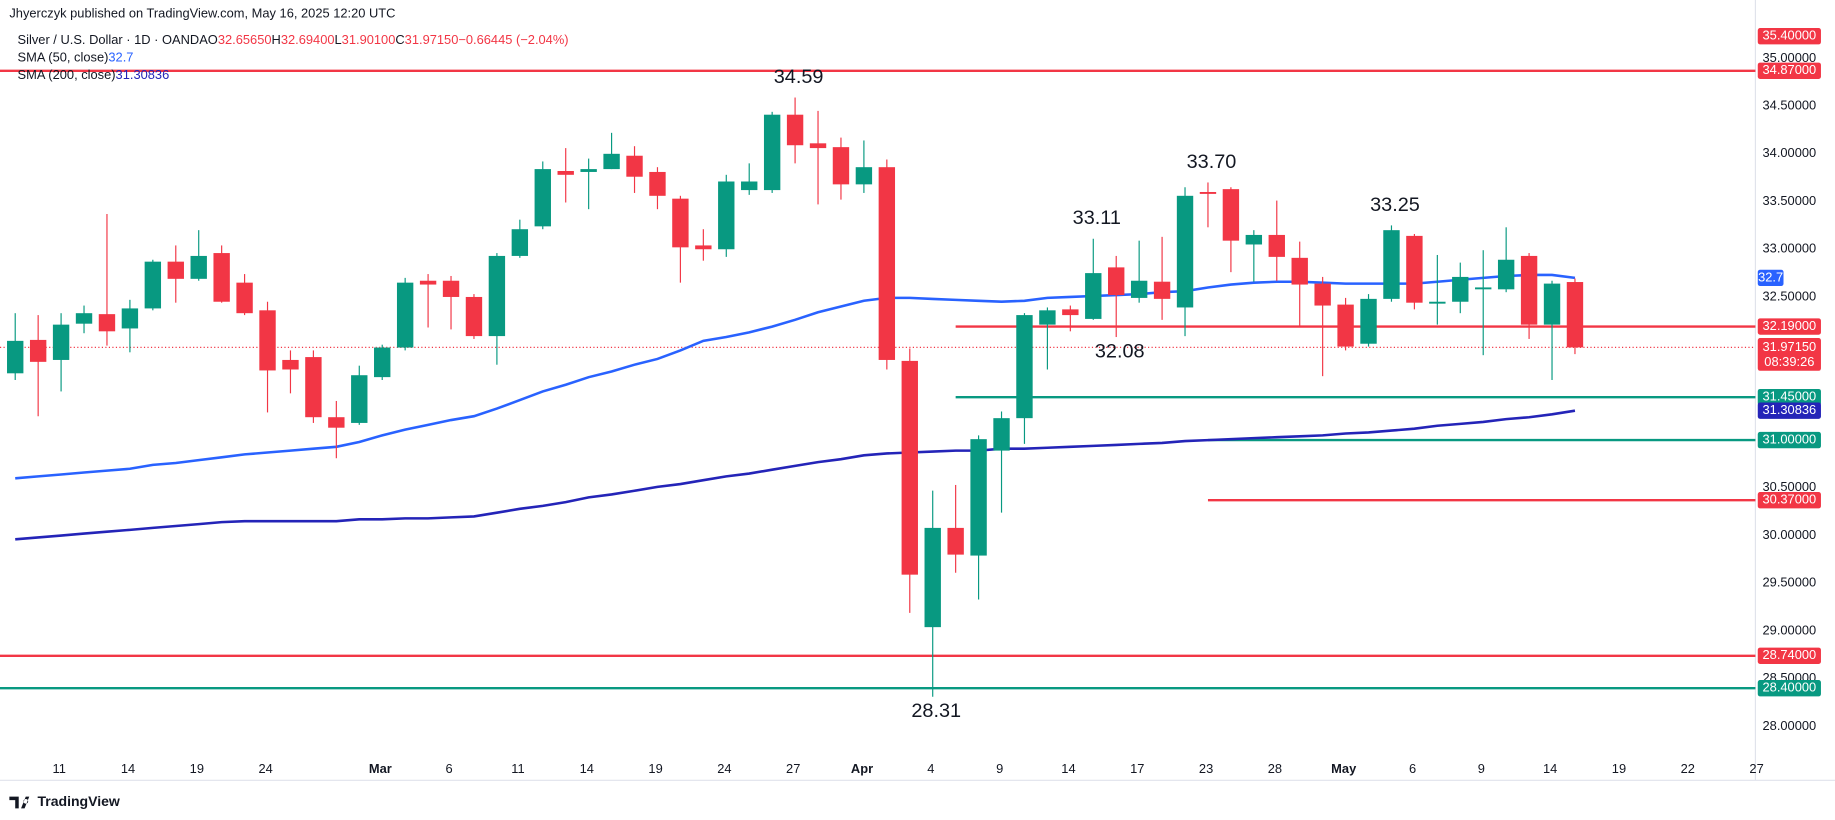  Describe the element at coordinates (1790, 499) in the screenshot. I see `level-label: 30.37000` at that location.